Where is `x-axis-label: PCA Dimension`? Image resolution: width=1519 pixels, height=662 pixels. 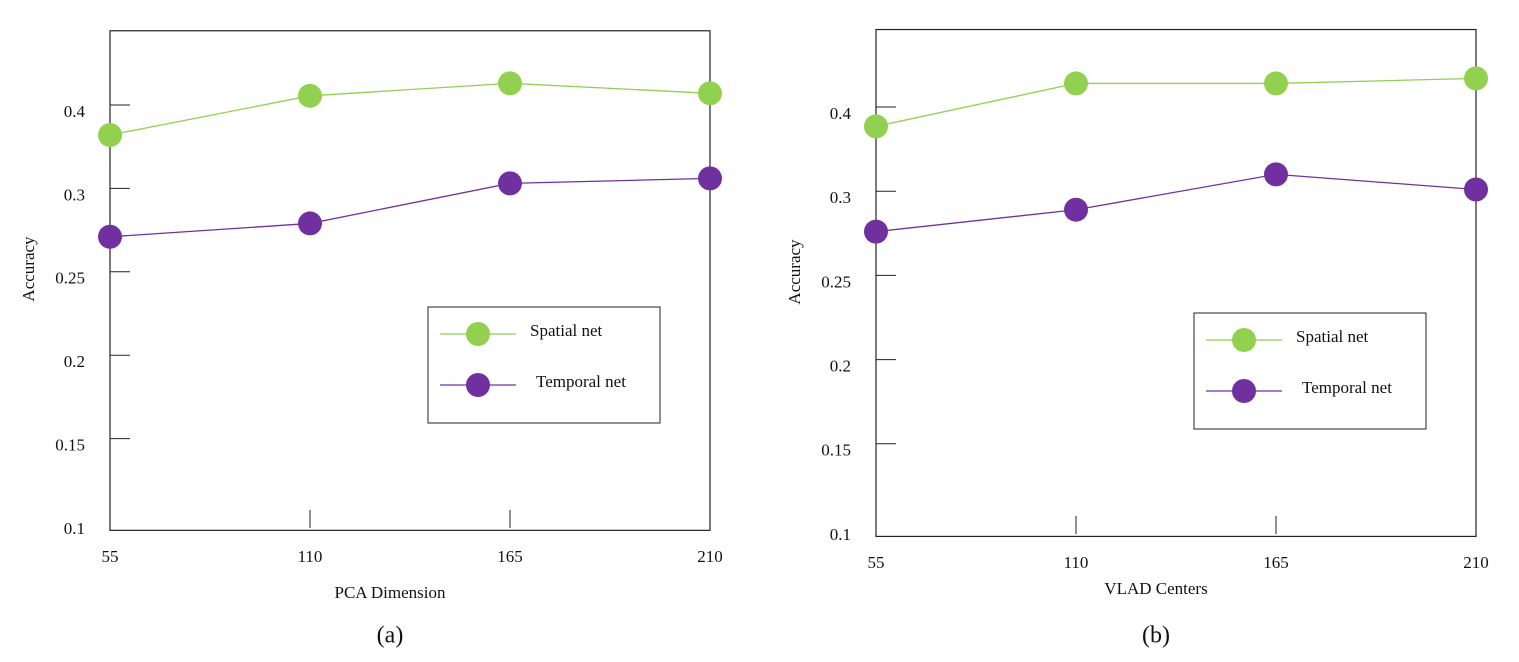
x-axis-label: PCA Dimension is located at coordinates (390, 592).